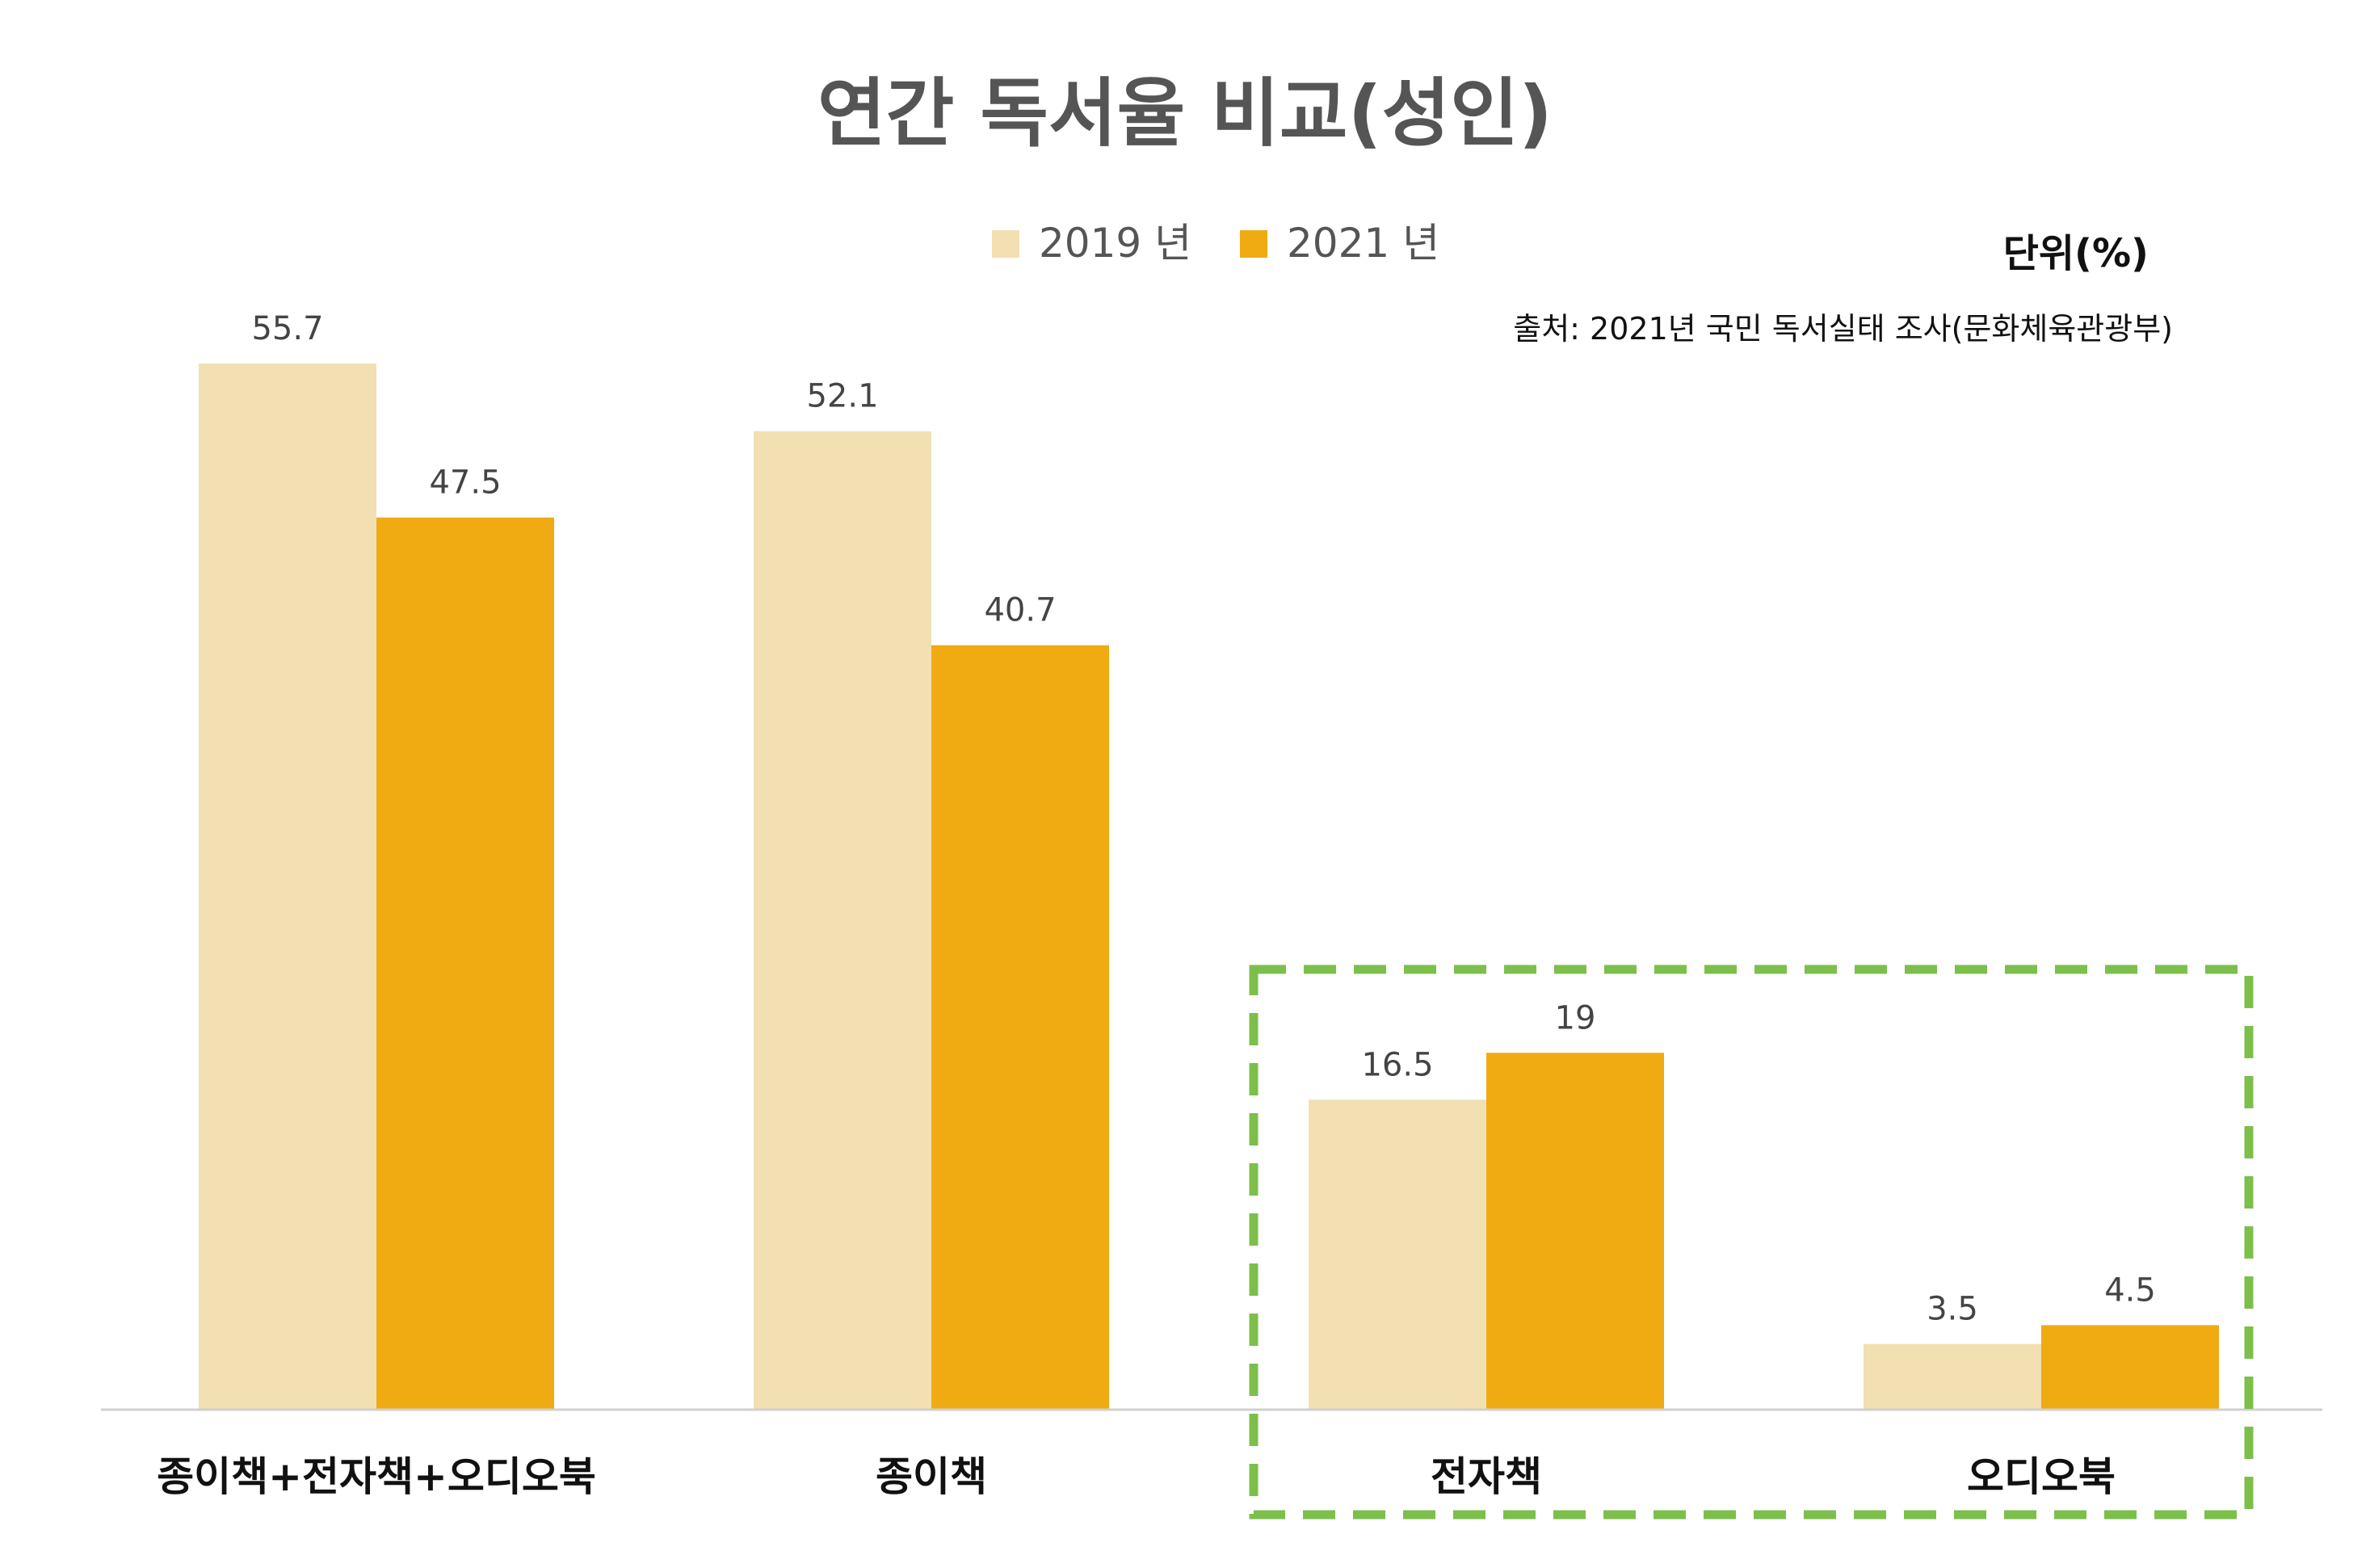 Image resolution: width=2370 pixels, height=1568 pixels. Describe the element at coordinates (1115, 243) in the screenshot. I see `legend-label: 2019 년` at that location.